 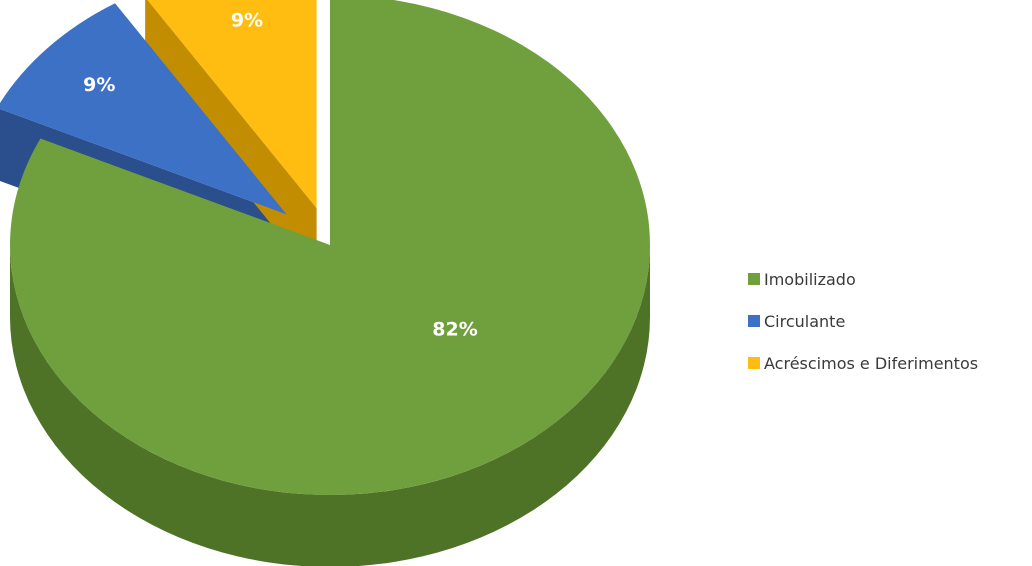 I want to click on legend-item-circulante: Circulante, so click(x=863, y=321).